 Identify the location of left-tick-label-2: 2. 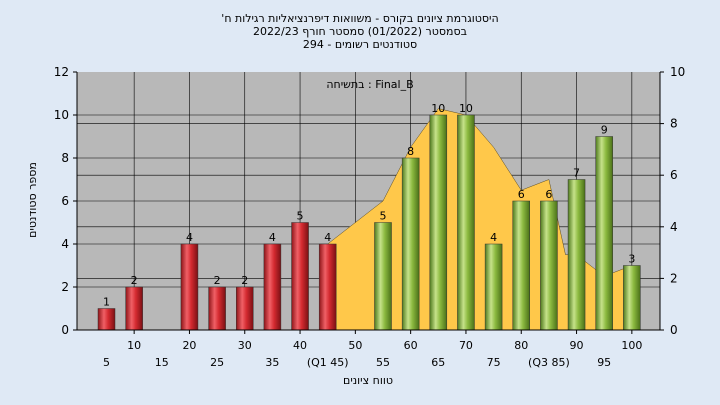
(65, 287).